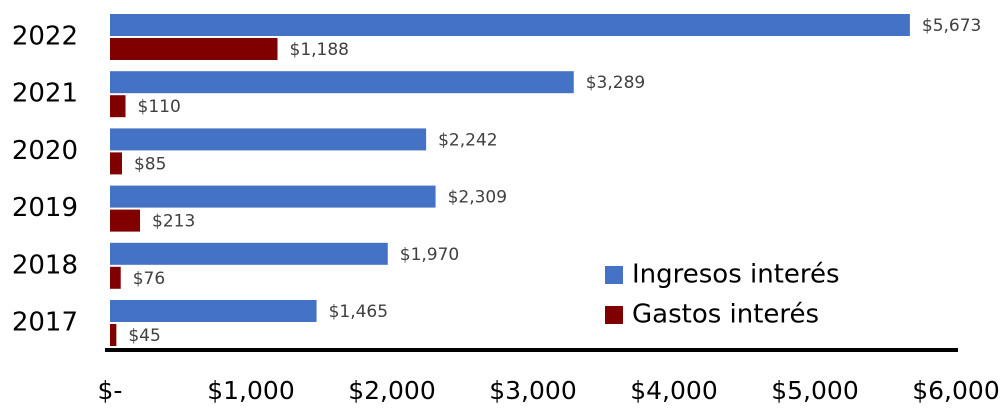  What do you see at coordinates (110, 390) in the screenshot?
I see `x-tick-label: $-` at bounding box center [110, 390].